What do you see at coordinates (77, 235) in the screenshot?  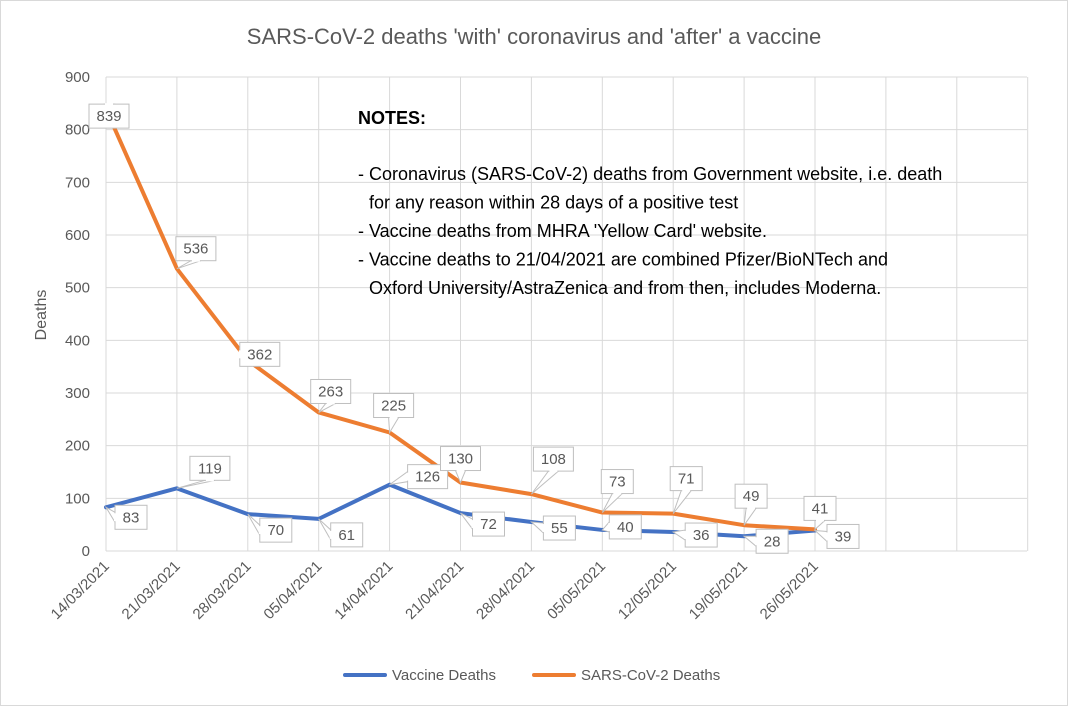 I see `y-tick-label: 600` at bounding box center [77, 235].